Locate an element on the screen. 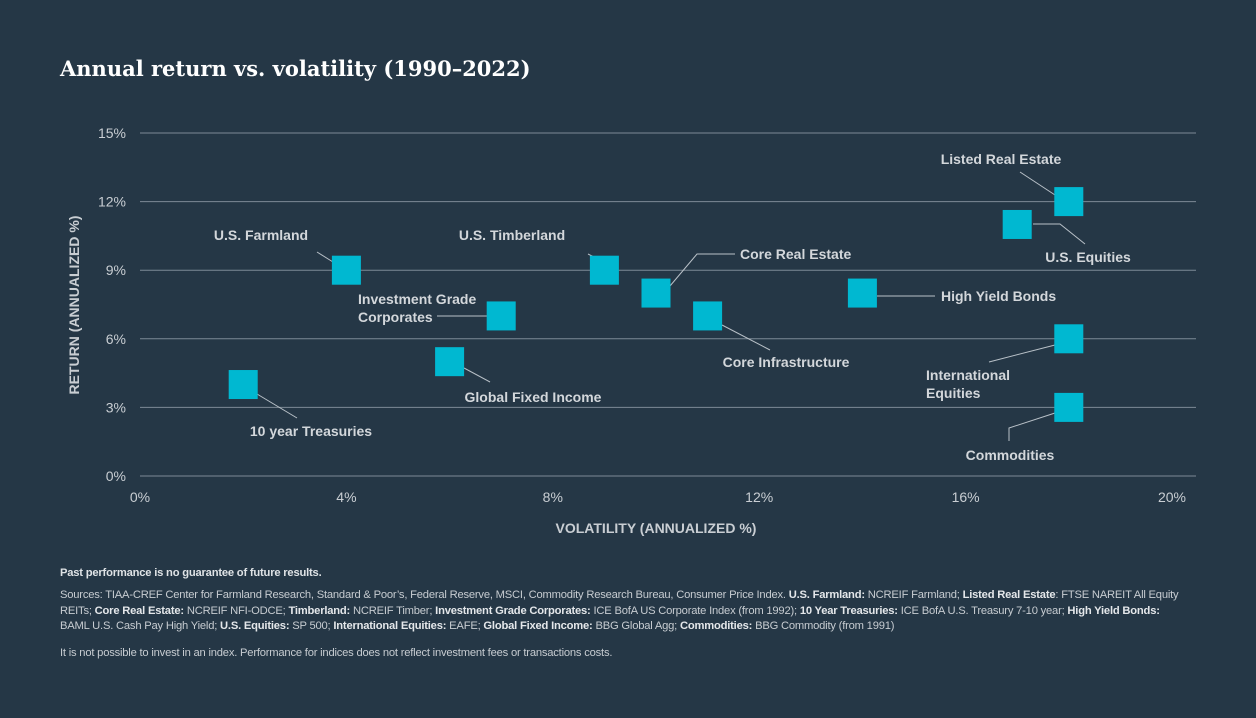 The image size is (1256, 718). sources-segment: EAFE; is located at coordinates (465, 626).